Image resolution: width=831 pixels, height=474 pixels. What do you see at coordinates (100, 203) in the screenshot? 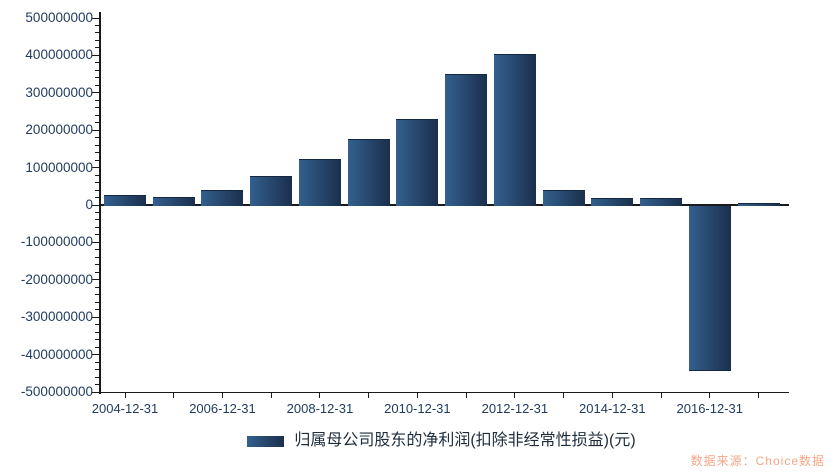
I see `y-axis-line` at bounding box center [100, 203].